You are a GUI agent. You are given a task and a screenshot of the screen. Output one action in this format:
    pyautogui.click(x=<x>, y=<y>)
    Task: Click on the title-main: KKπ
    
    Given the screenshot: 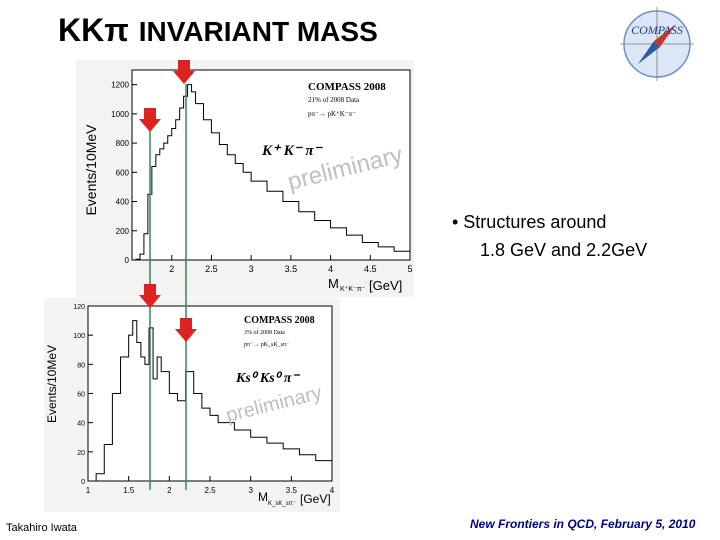 What is the action you would take?
    pyautogui.click(x=93, y=30)
    